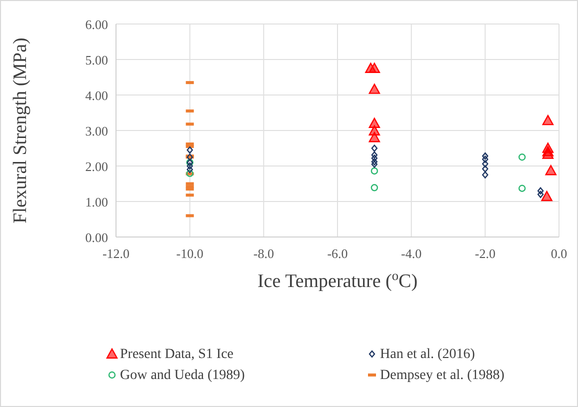 Image resolution: width=578 pixels, height=407 pixels. What do you see at coordinates (96, 237) in the screenshot?
I see `y-tick-label: 0.00` at bounding box center [96, 237].